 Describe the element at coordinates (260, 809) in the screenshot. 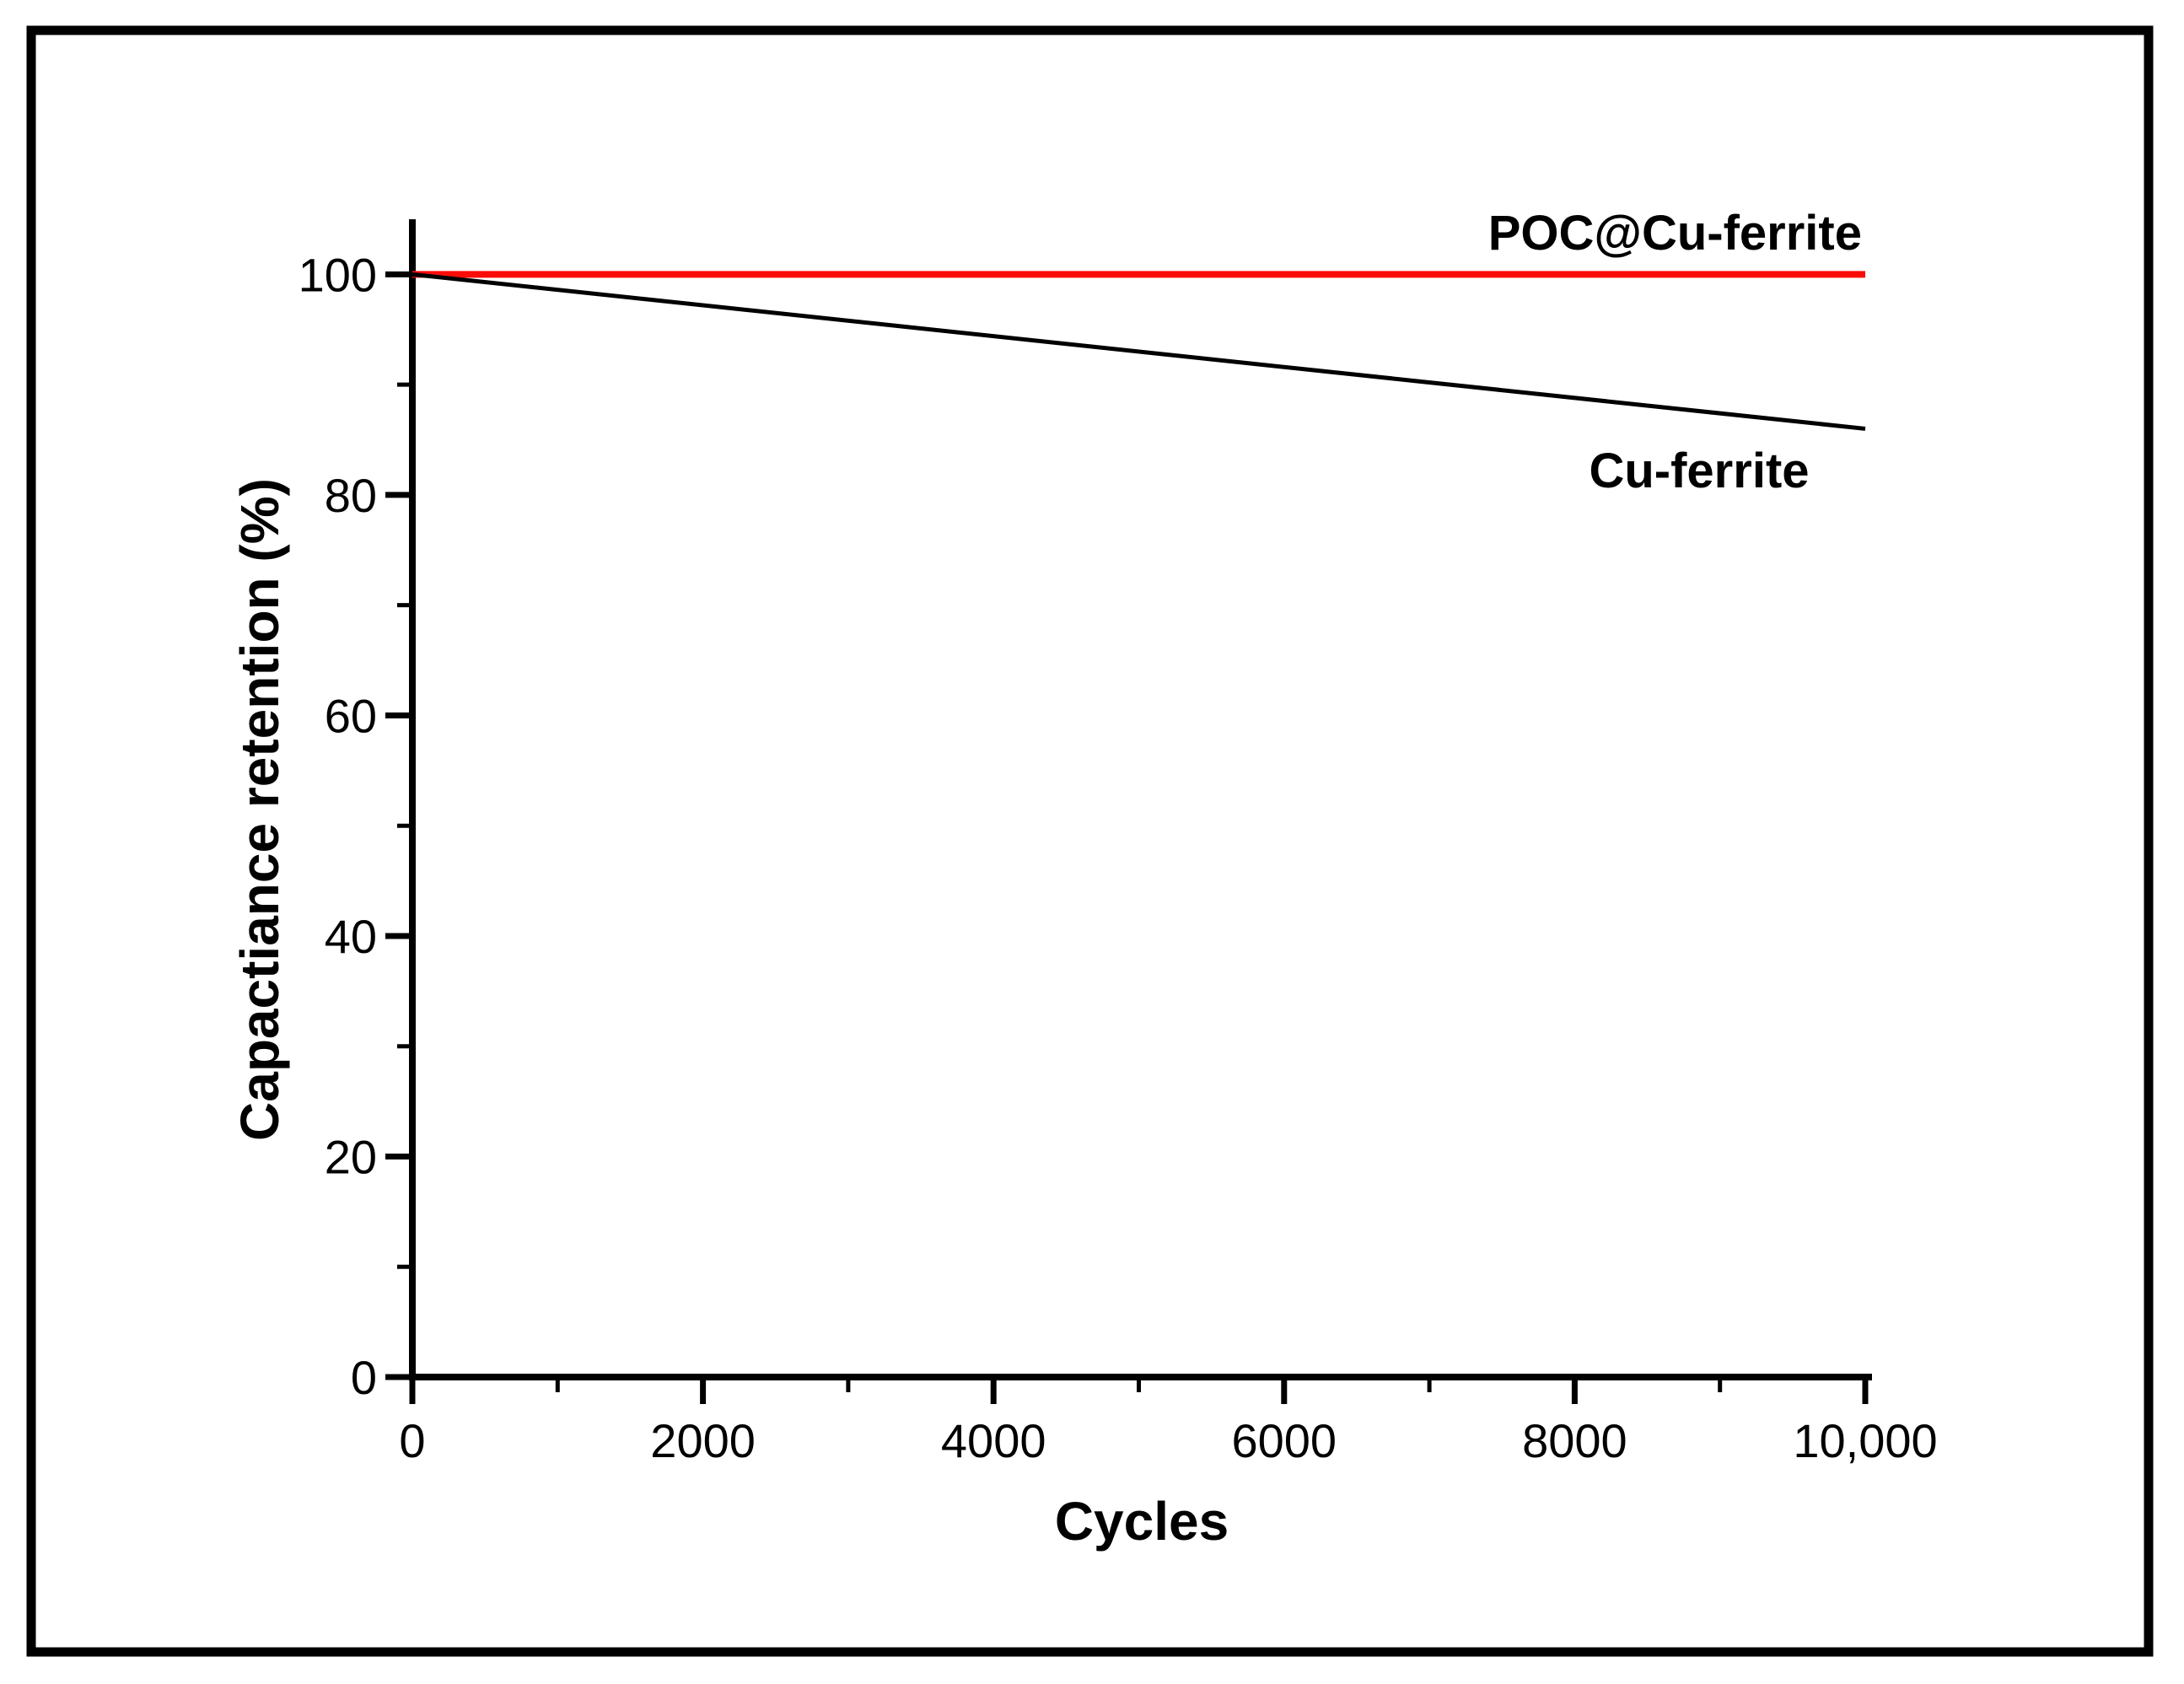

I see `y-axis-title: Capactiance retention (%)` at that location.